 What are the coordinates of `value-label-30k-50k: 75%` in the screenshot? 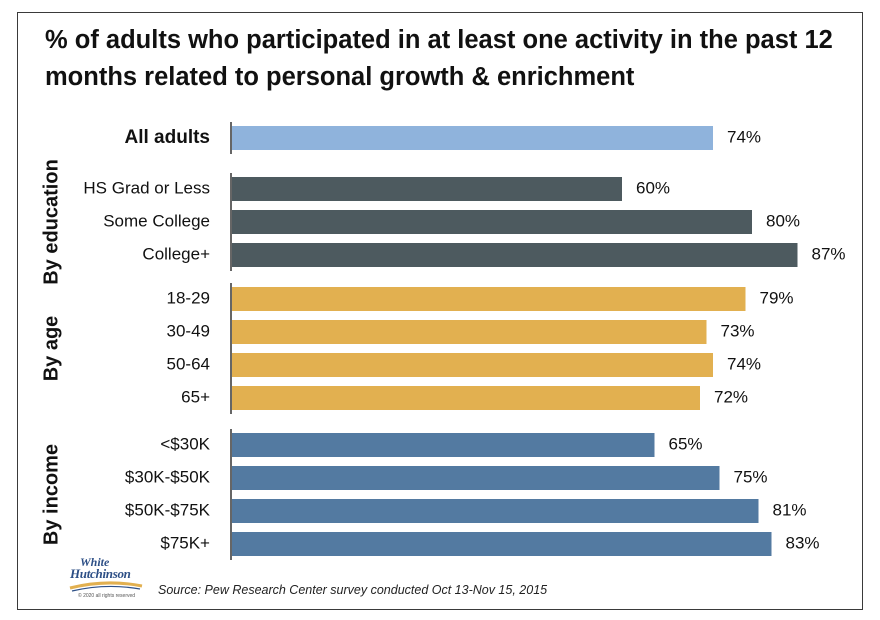 It's located at (751, 476).